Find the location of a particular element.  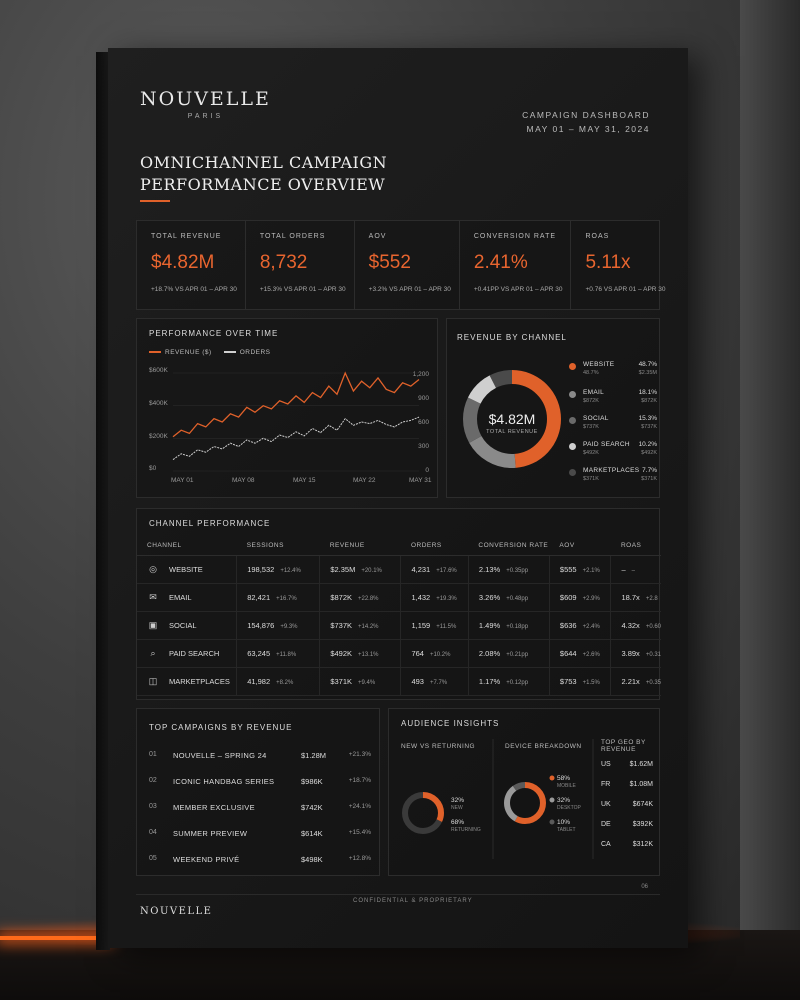

orders-delta: +19.3% is located at coordinates (446, 598).